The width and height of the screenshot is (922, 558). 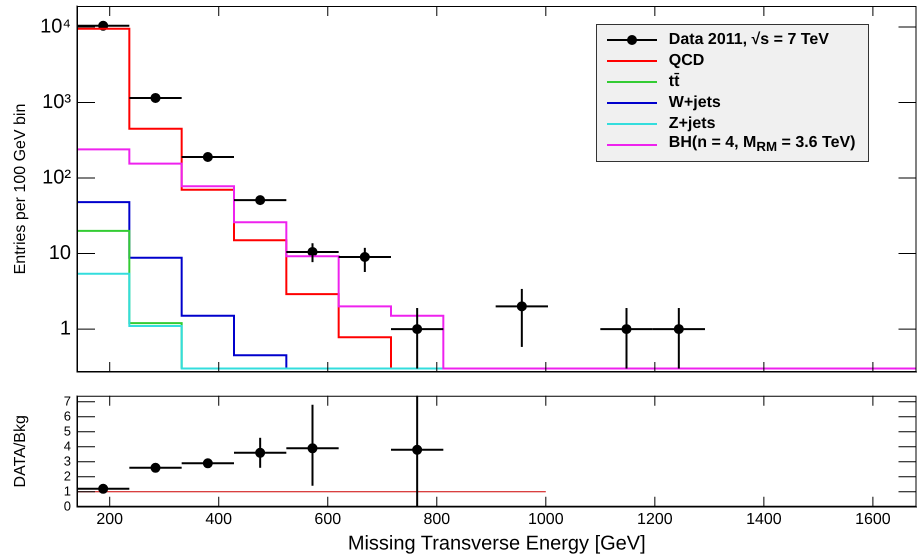 I want to click on x-tick-label: 400, so click(x=218, y=519).